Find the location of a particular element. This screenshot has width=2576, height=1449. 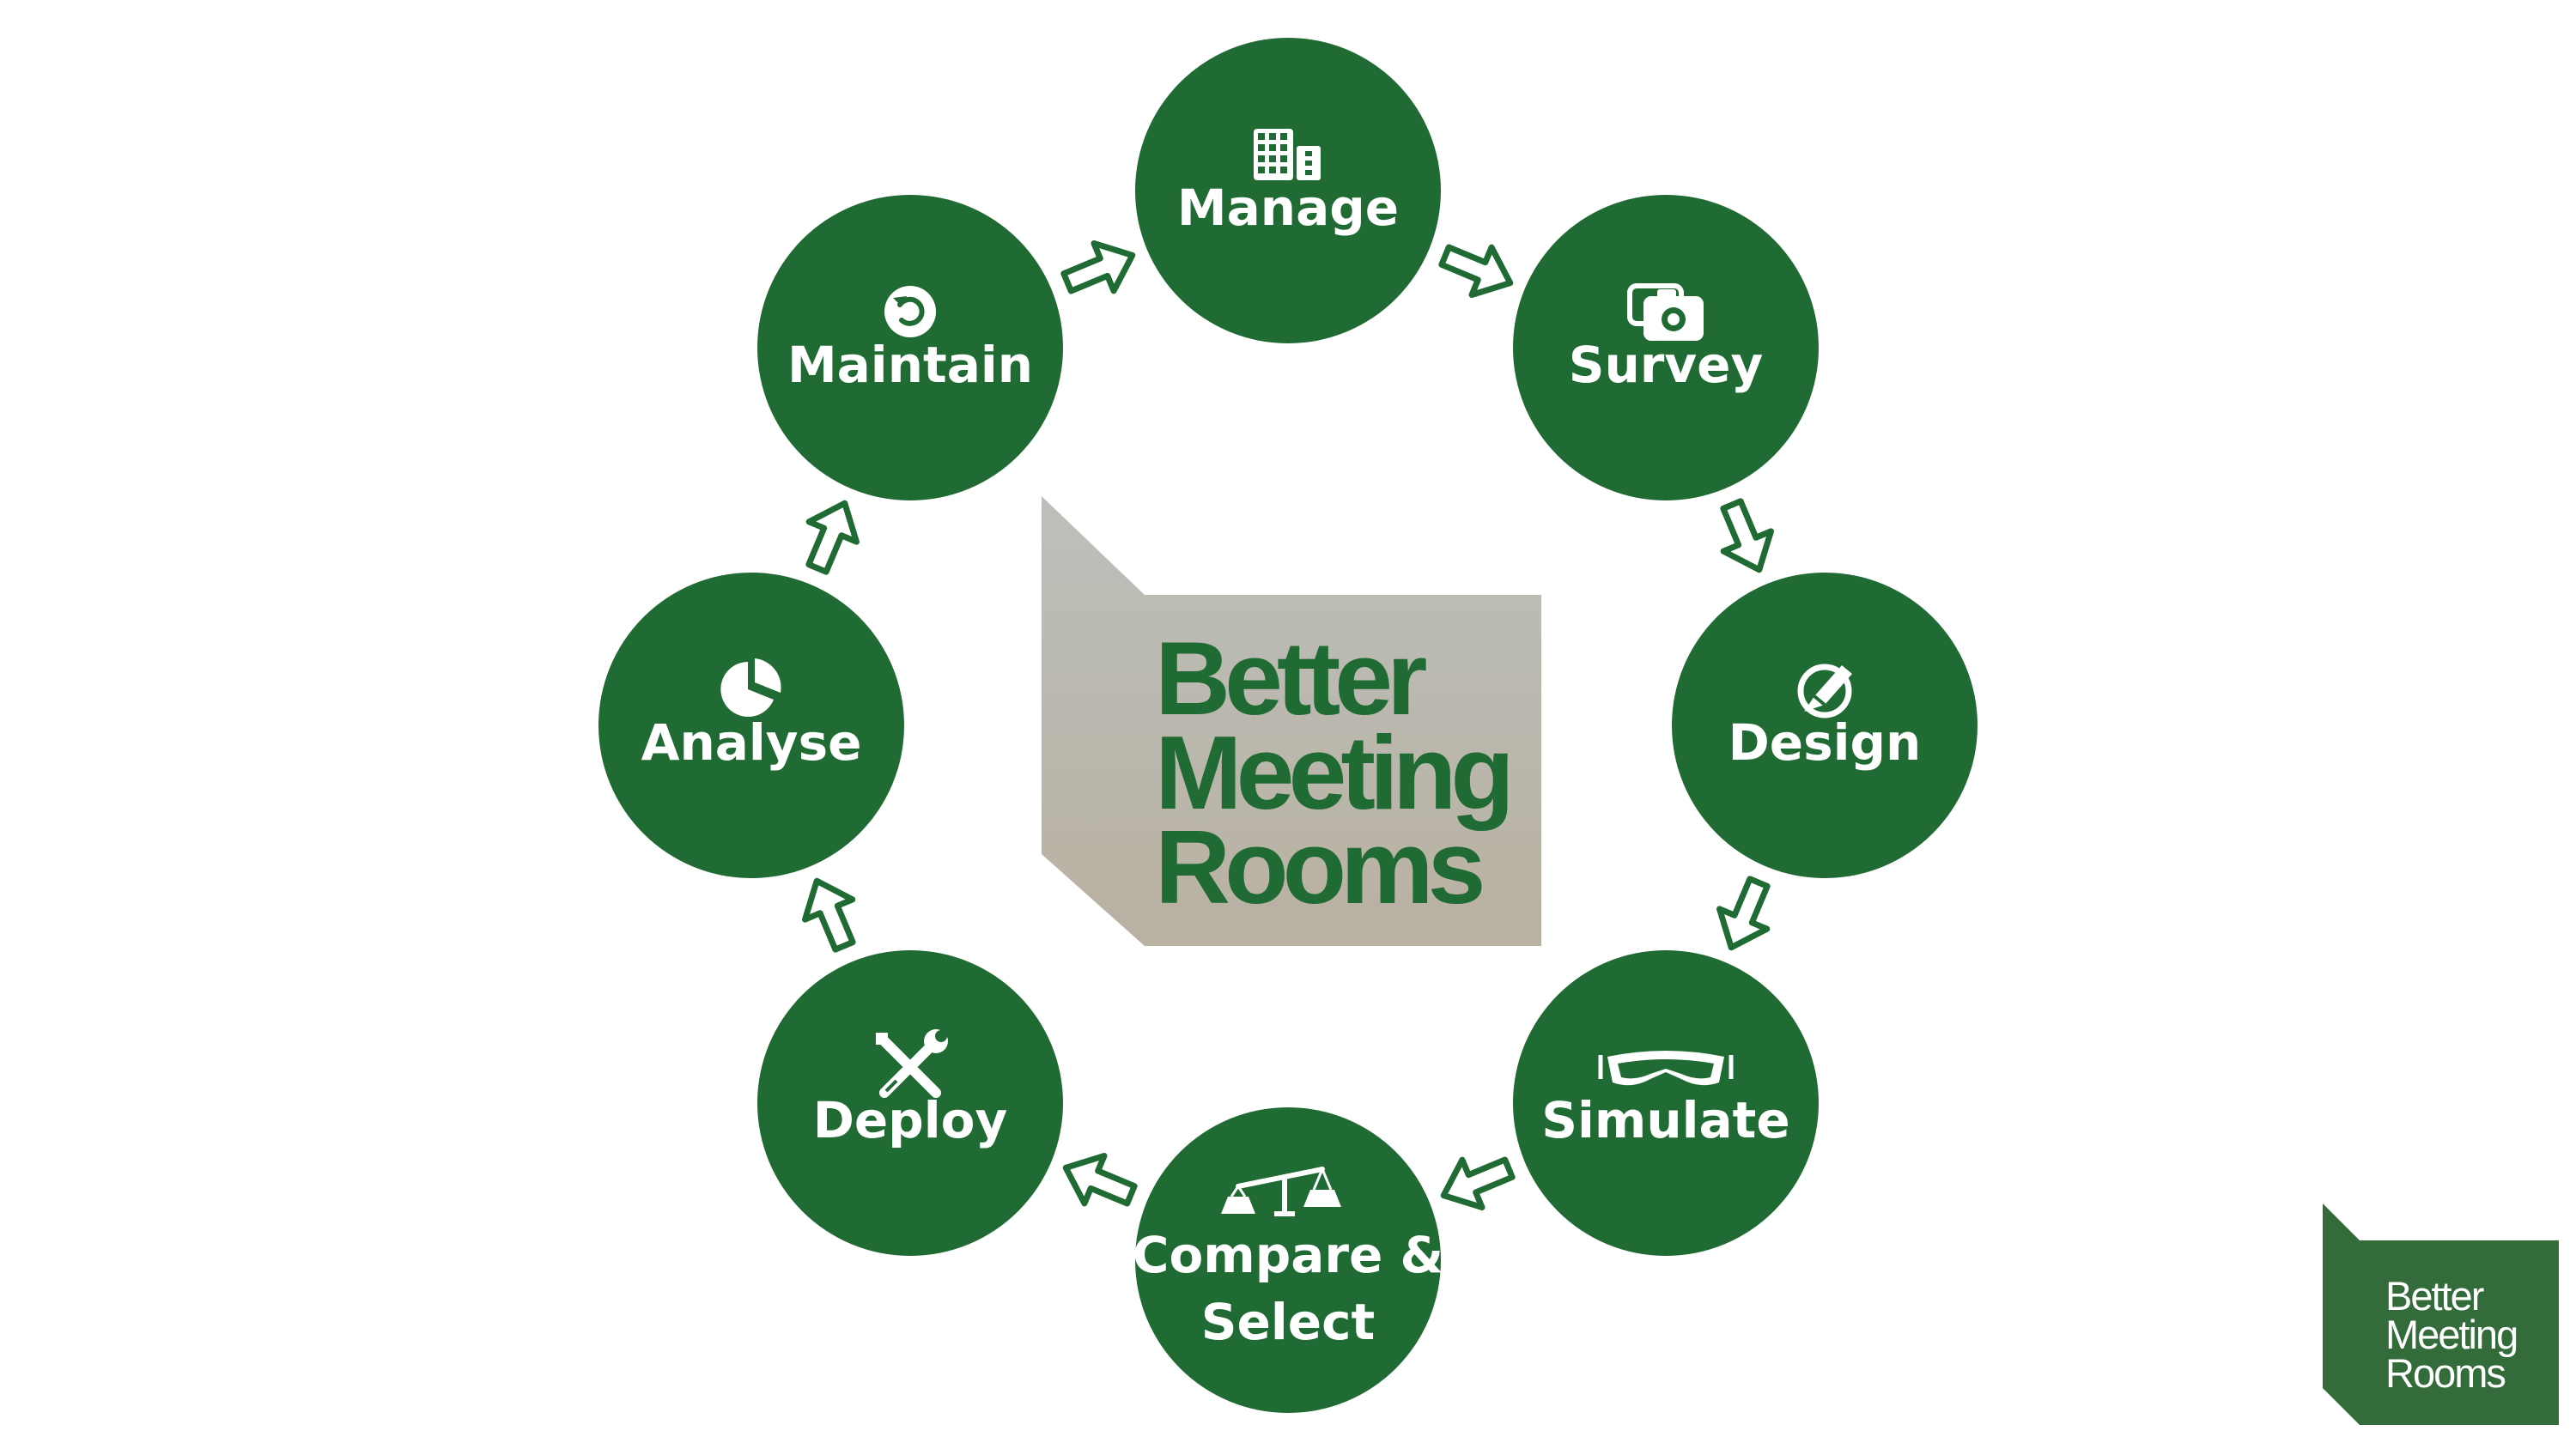

stage-label: Manage is located at coordinates (1288, 208).